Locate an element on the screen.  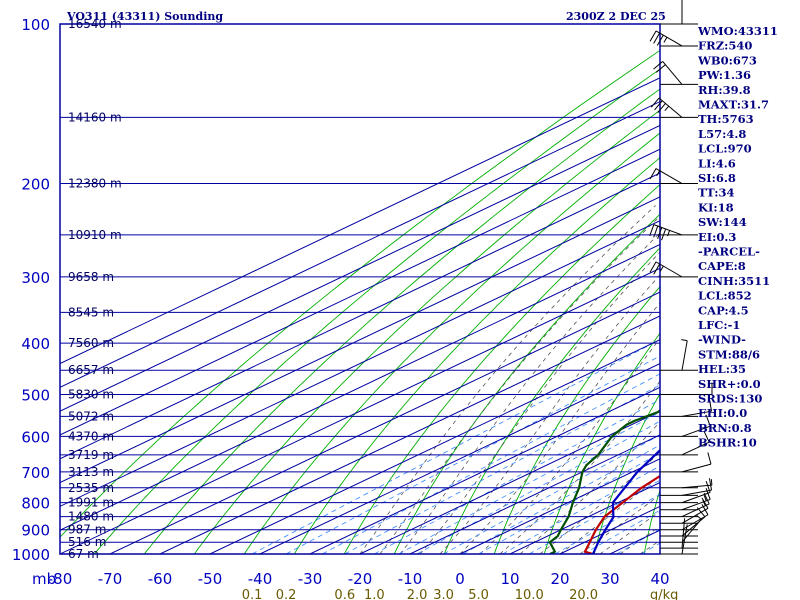
mixing-ratio-label: 3.0 is located at coordinates (443, 594).